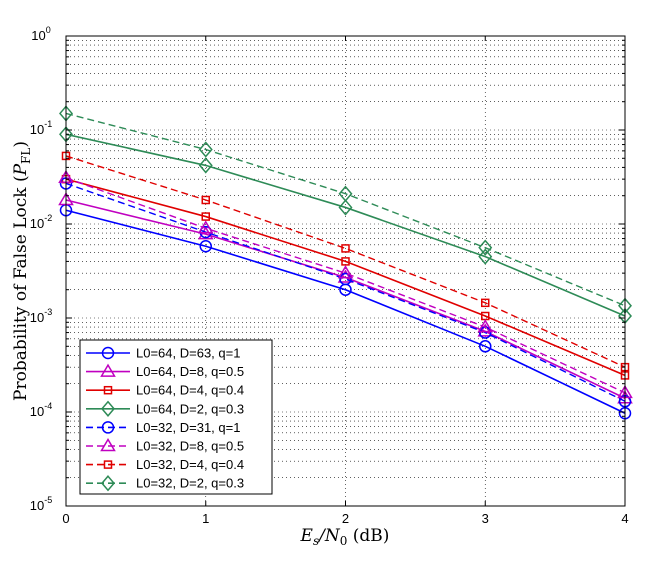  Describe the element at coordinates (190, 464) in the screenshot. I see `legend-label: L0=32, D=4, q=0.4` at that location.